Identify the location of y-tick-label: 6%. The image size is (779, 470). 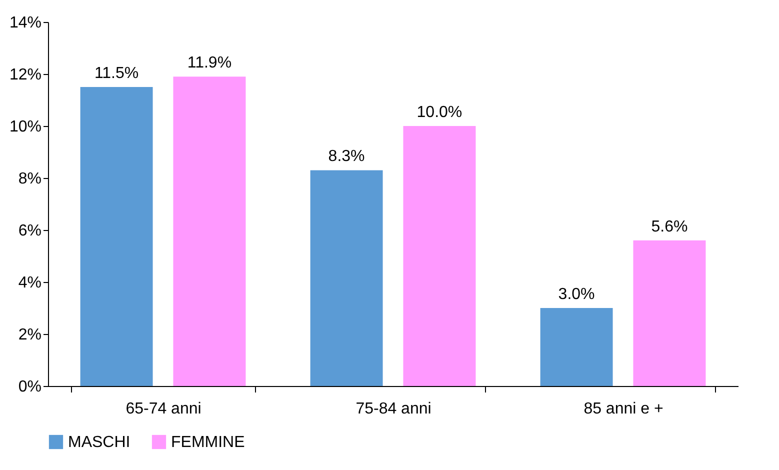
(30, 231).